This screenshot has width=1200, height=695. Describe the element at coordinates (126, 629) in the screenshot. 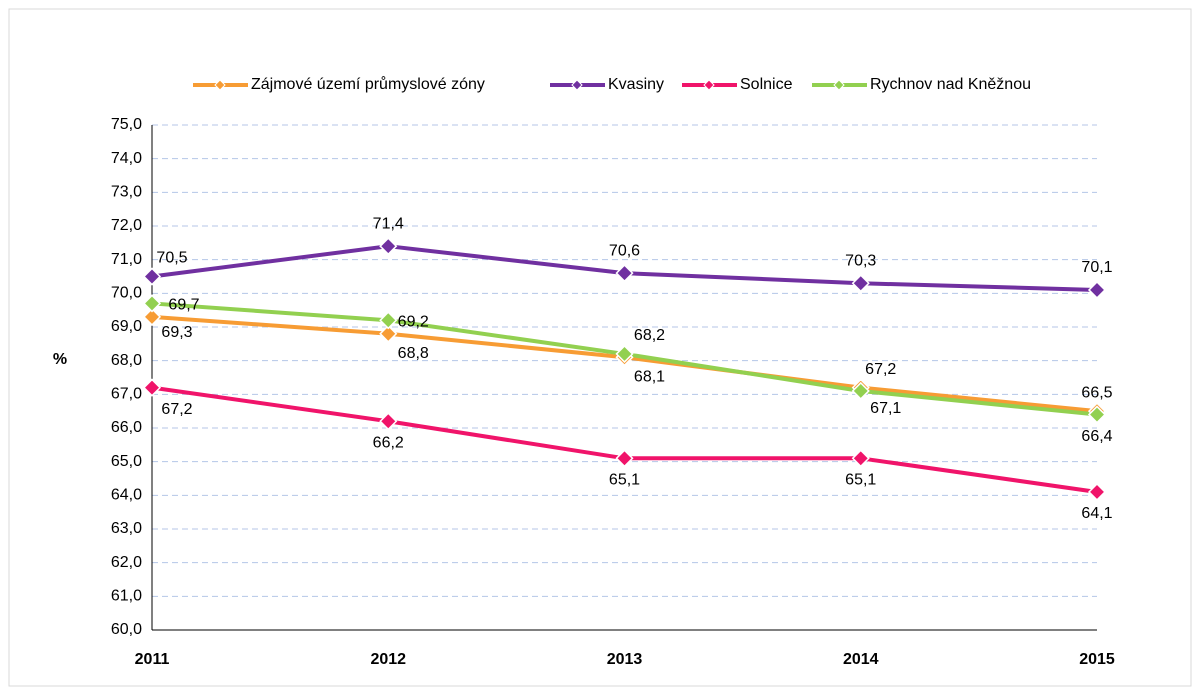

I see `y-tick-label: 60,0` at that location.